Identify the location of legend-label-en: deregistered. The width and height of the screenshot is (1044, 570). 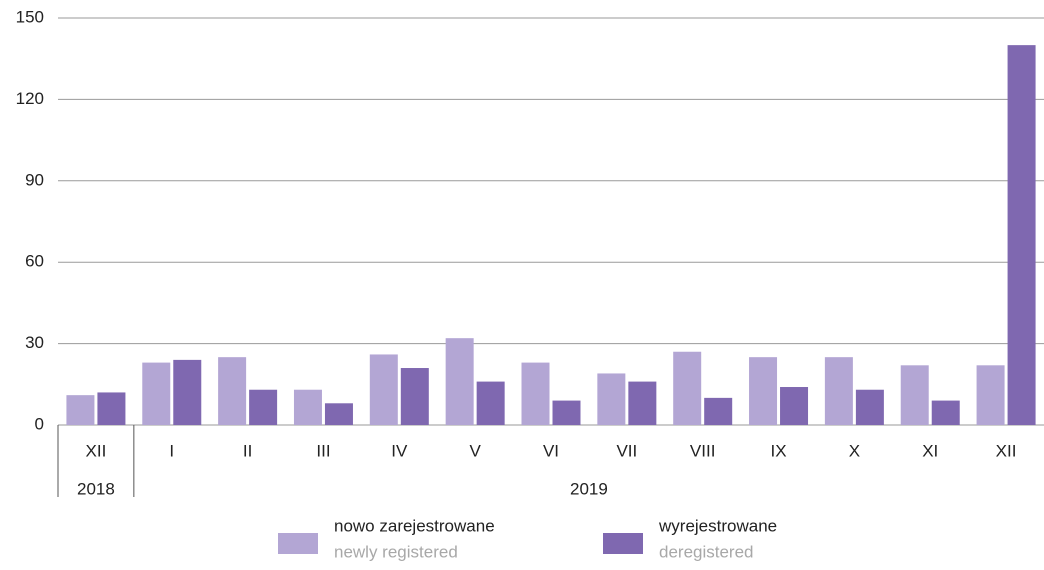
(706, 551).